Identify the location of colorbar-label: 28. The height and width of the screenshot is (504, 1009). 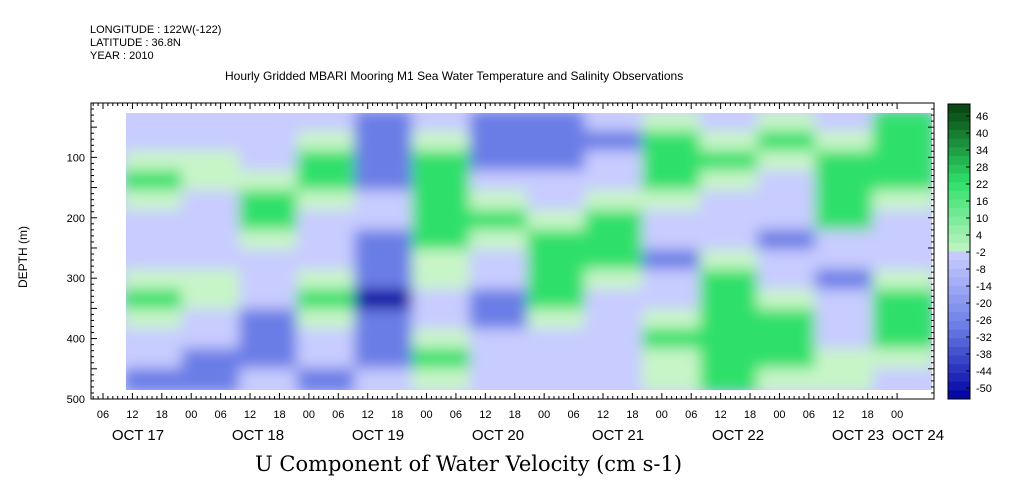
(982, 168).